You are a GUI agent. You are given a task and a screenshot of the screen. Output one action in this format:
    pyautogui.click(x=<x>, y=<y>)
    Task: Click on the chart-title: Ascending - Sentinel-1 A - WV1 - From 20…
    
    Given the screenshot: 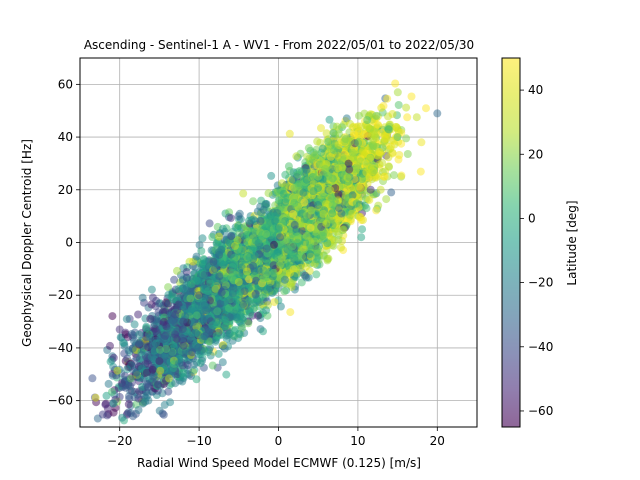 What is the action you would take?
    pyautogui.click(x=279, y=45)
    